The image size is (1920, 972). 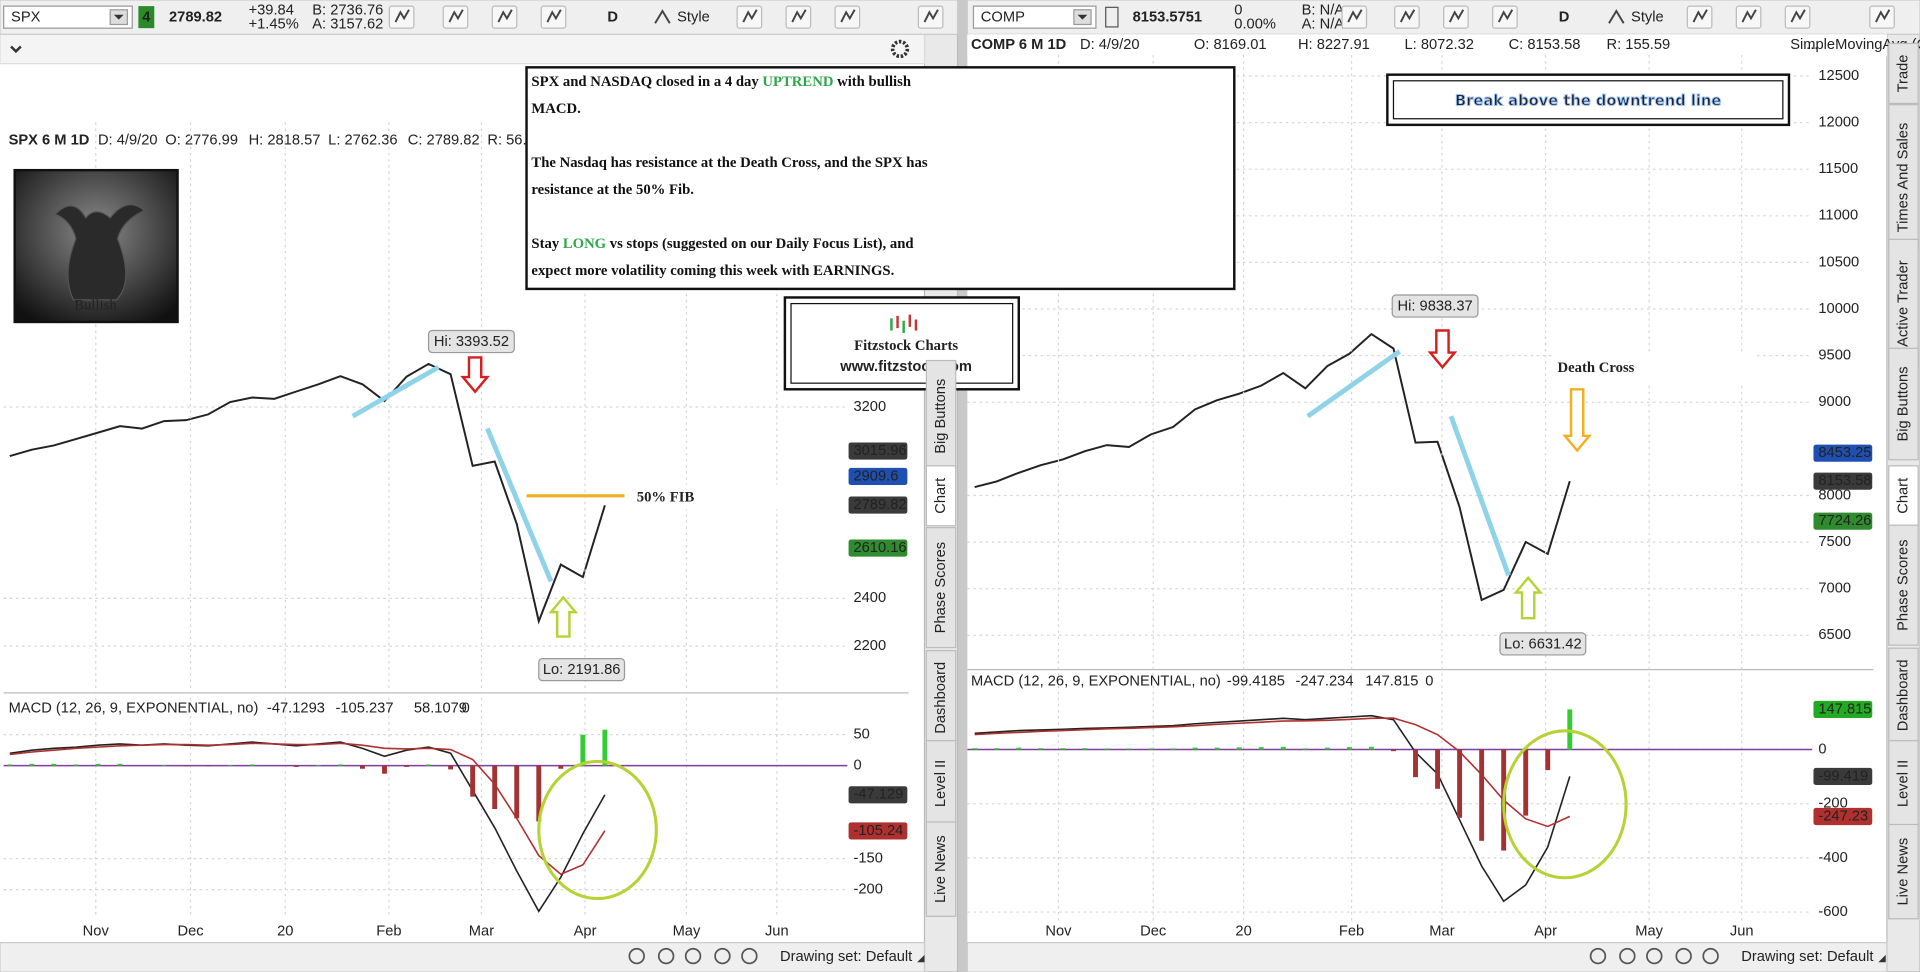 What do you see at coordinates (1822, 749) in the screenshot?
I see `y-tick-label: 0` at bounding box center [1822, 749].